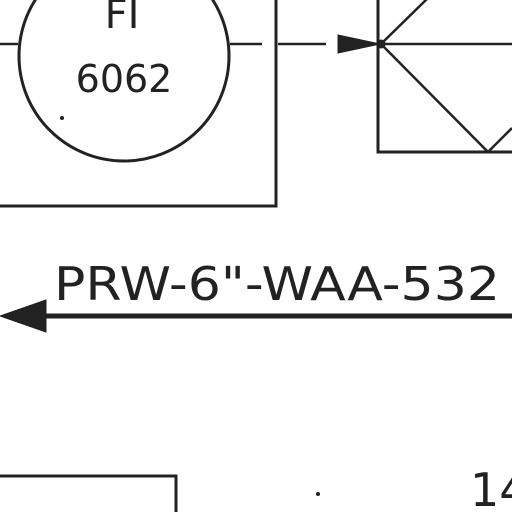 Image resolution: width=512 pixels, height=512 pixels. Describe the element at coordinates (122, 19) in the screenshot. I see `instrument-tag-letters: FI` at that location.